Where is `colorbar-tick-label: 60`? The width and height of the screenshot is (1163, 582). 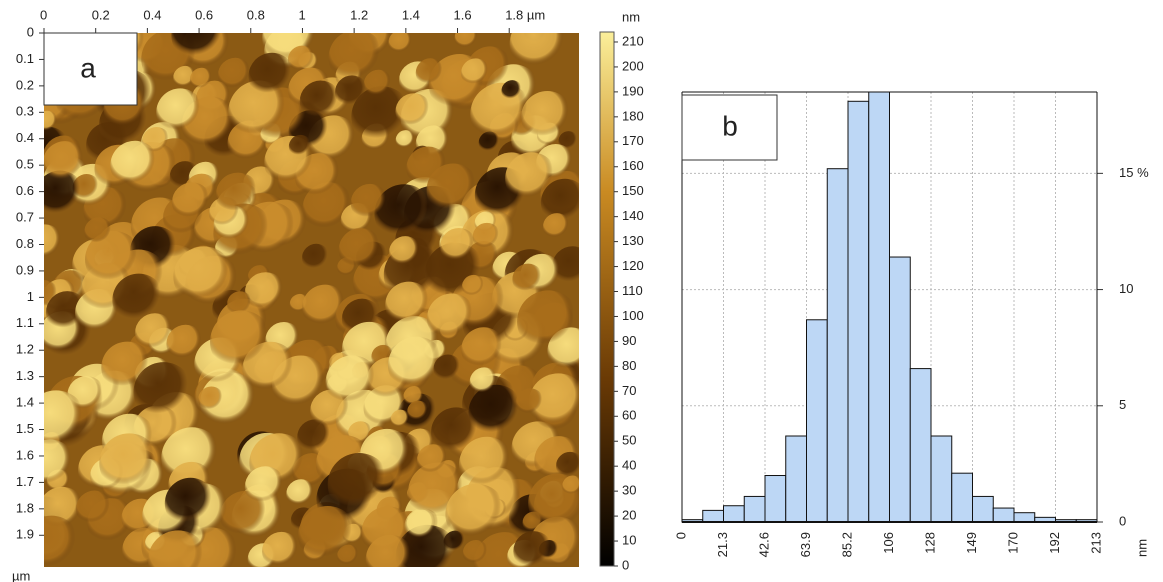 colorbar-tick-label: 60 is located at coordinates (629, 415).